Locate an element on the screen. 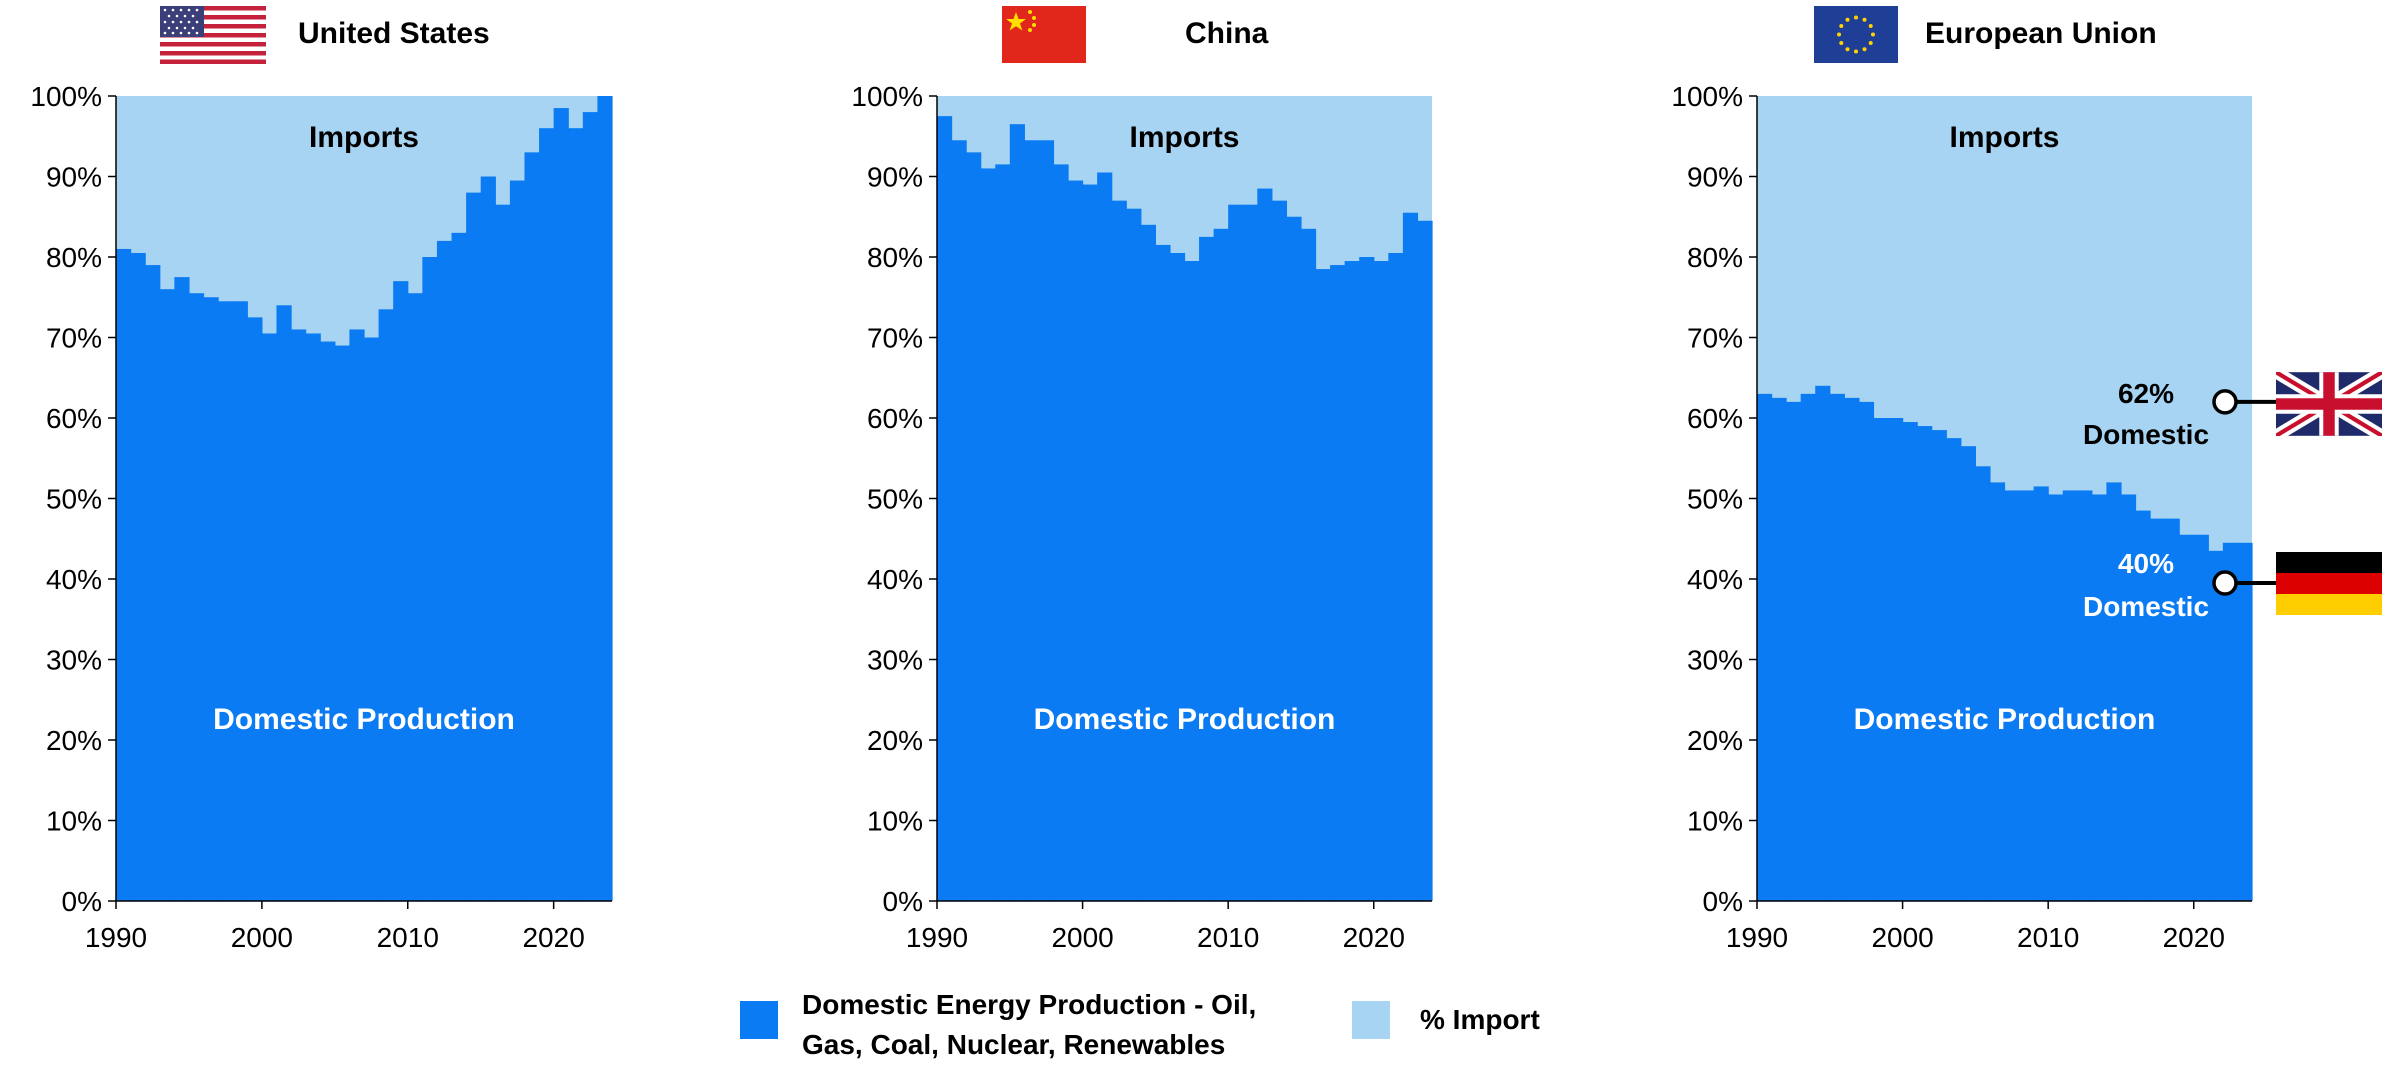  y-tick-label: 100% is located at coordinates (1707, 96).